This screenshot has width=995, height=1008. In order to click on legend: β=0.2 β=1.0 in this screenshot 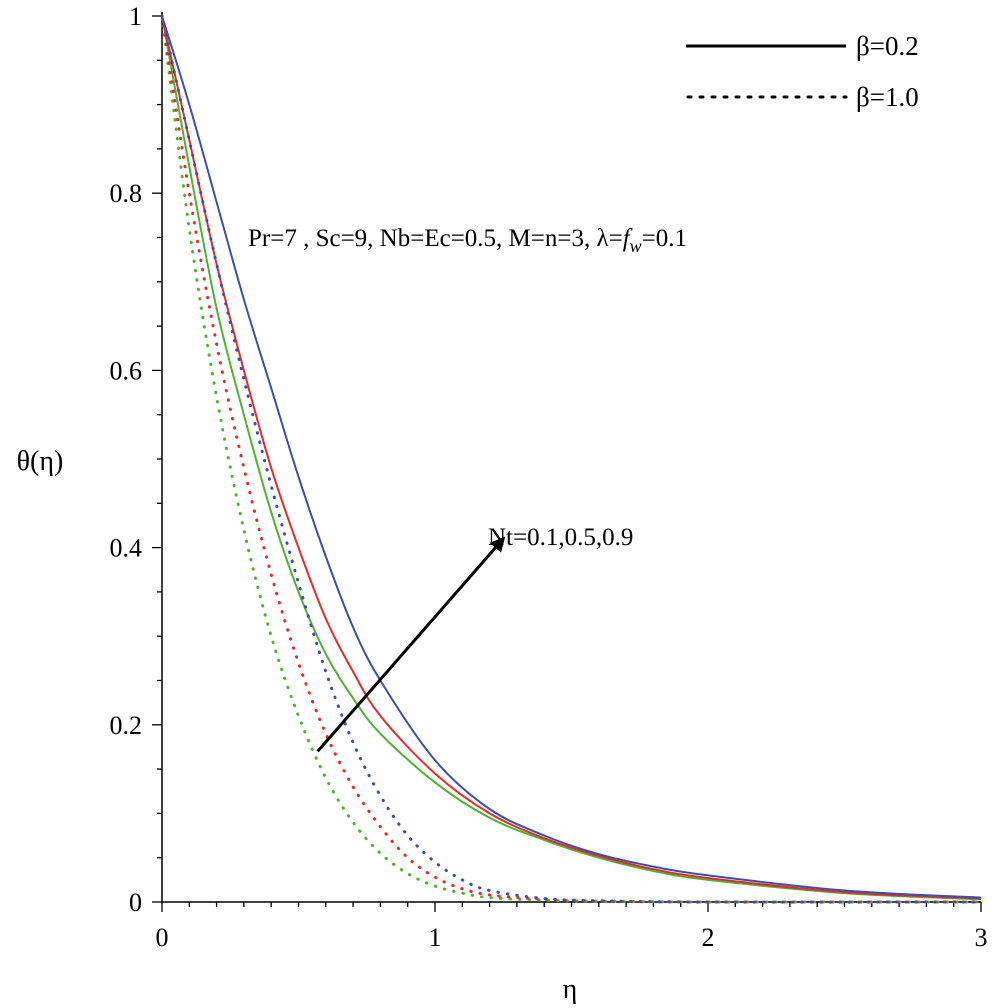, I will do `click(802, 71)`.